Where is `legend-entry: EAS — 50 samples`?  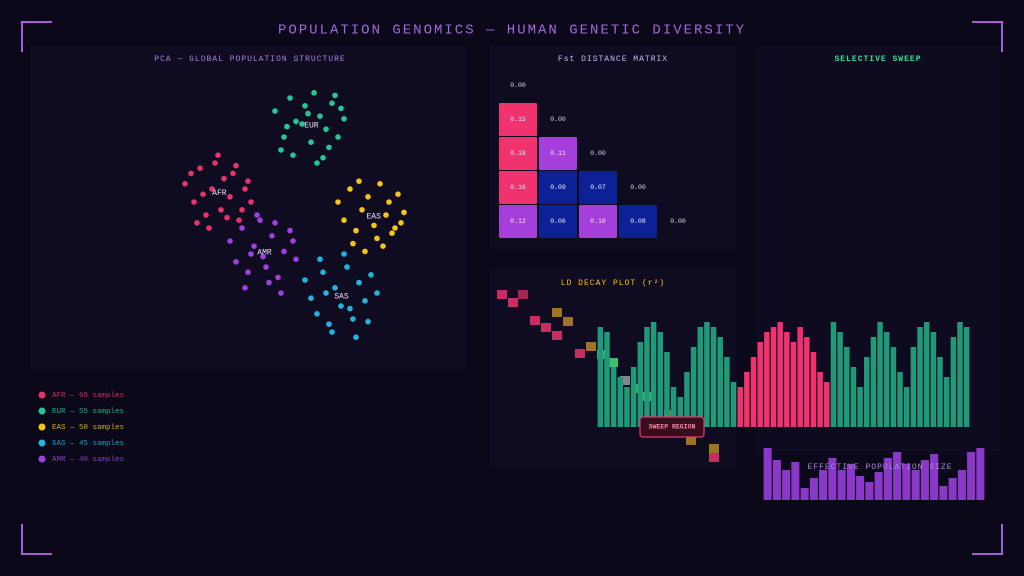 legend-entry: EAS — 50 samples is located at coordinates (88, 428).